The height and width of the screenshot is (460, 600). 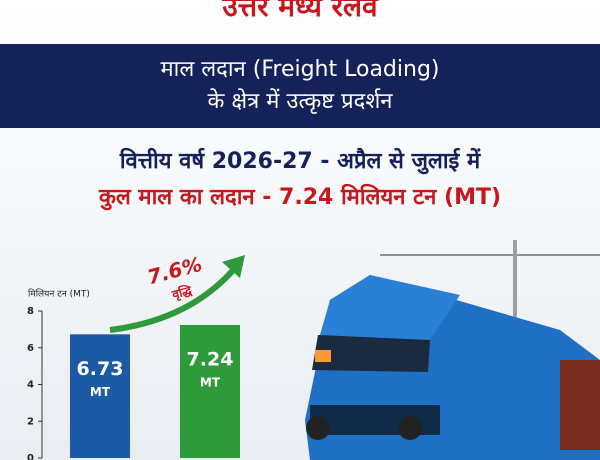 What do you see at coordinates (30, 385) in the screenshot?
I see `y-tick-label: 4` at bounding box center [30, 385].